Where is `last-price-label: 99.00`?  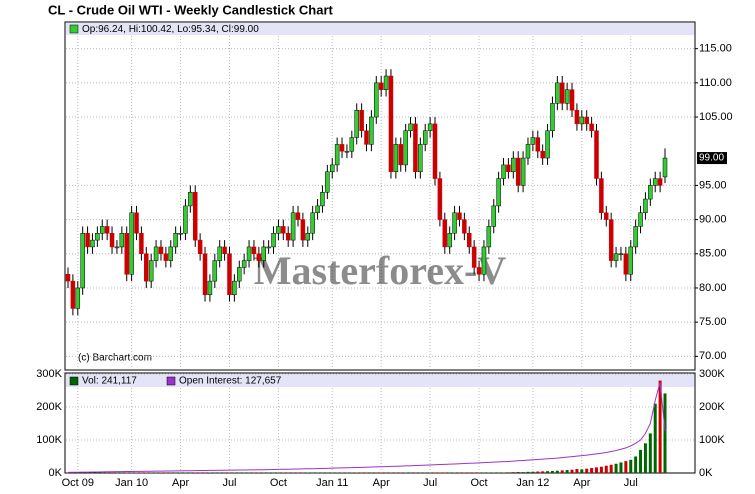
last-price-label: 99.00 is located at coordinates (711, 158).